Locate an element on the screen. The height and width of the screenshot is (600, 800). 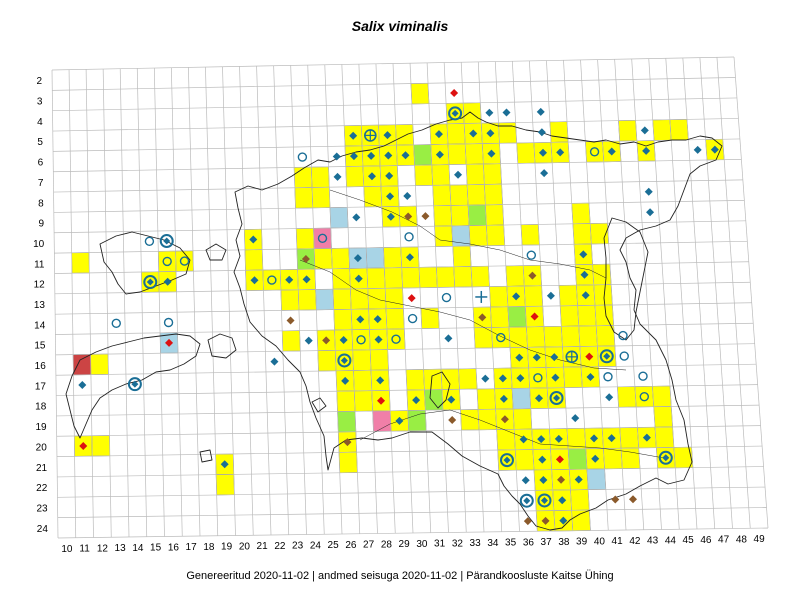
y-axis-label: 11 is located at coordinates (39, 264).